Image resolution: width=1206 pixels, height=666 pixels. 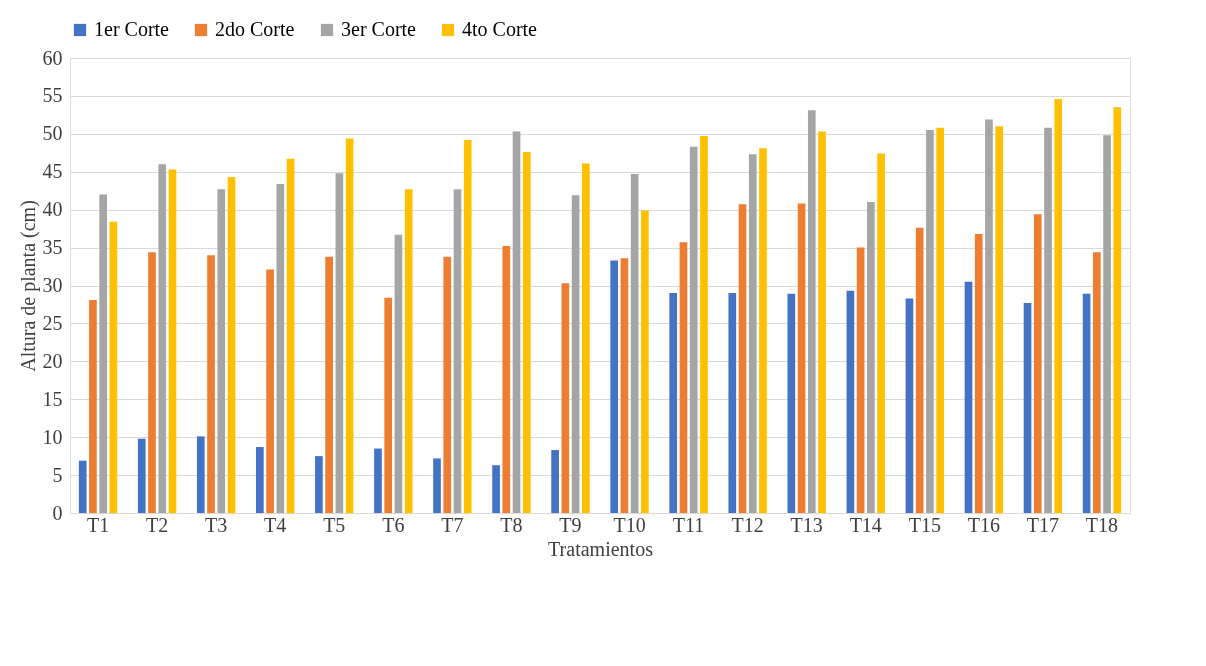 I want to click on x-tick-label: T1, so click(x=98, y=524).